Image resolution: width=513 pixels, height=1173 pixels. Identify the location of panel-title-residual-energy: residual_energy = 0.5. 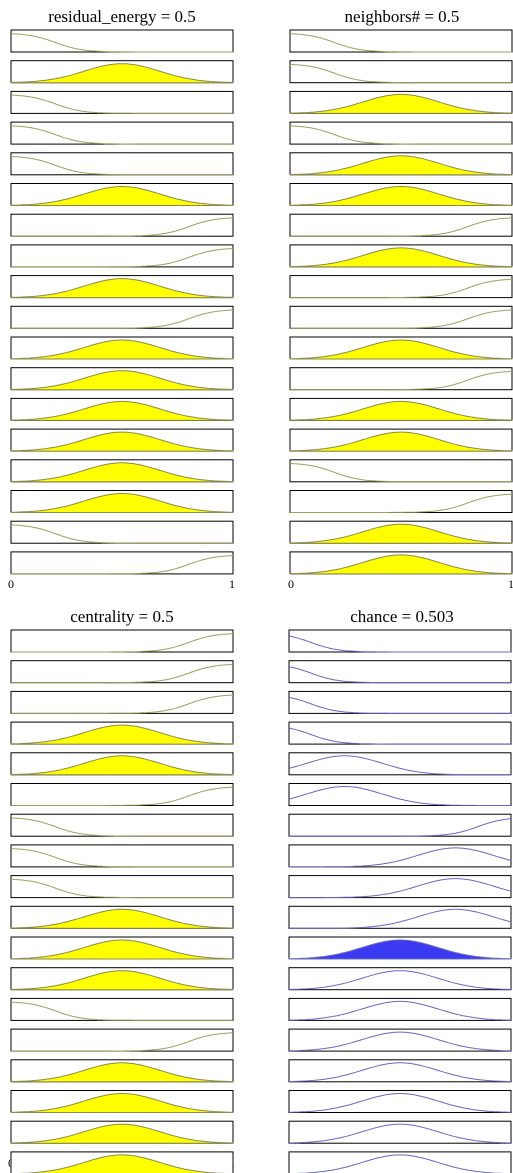
(122, 16).